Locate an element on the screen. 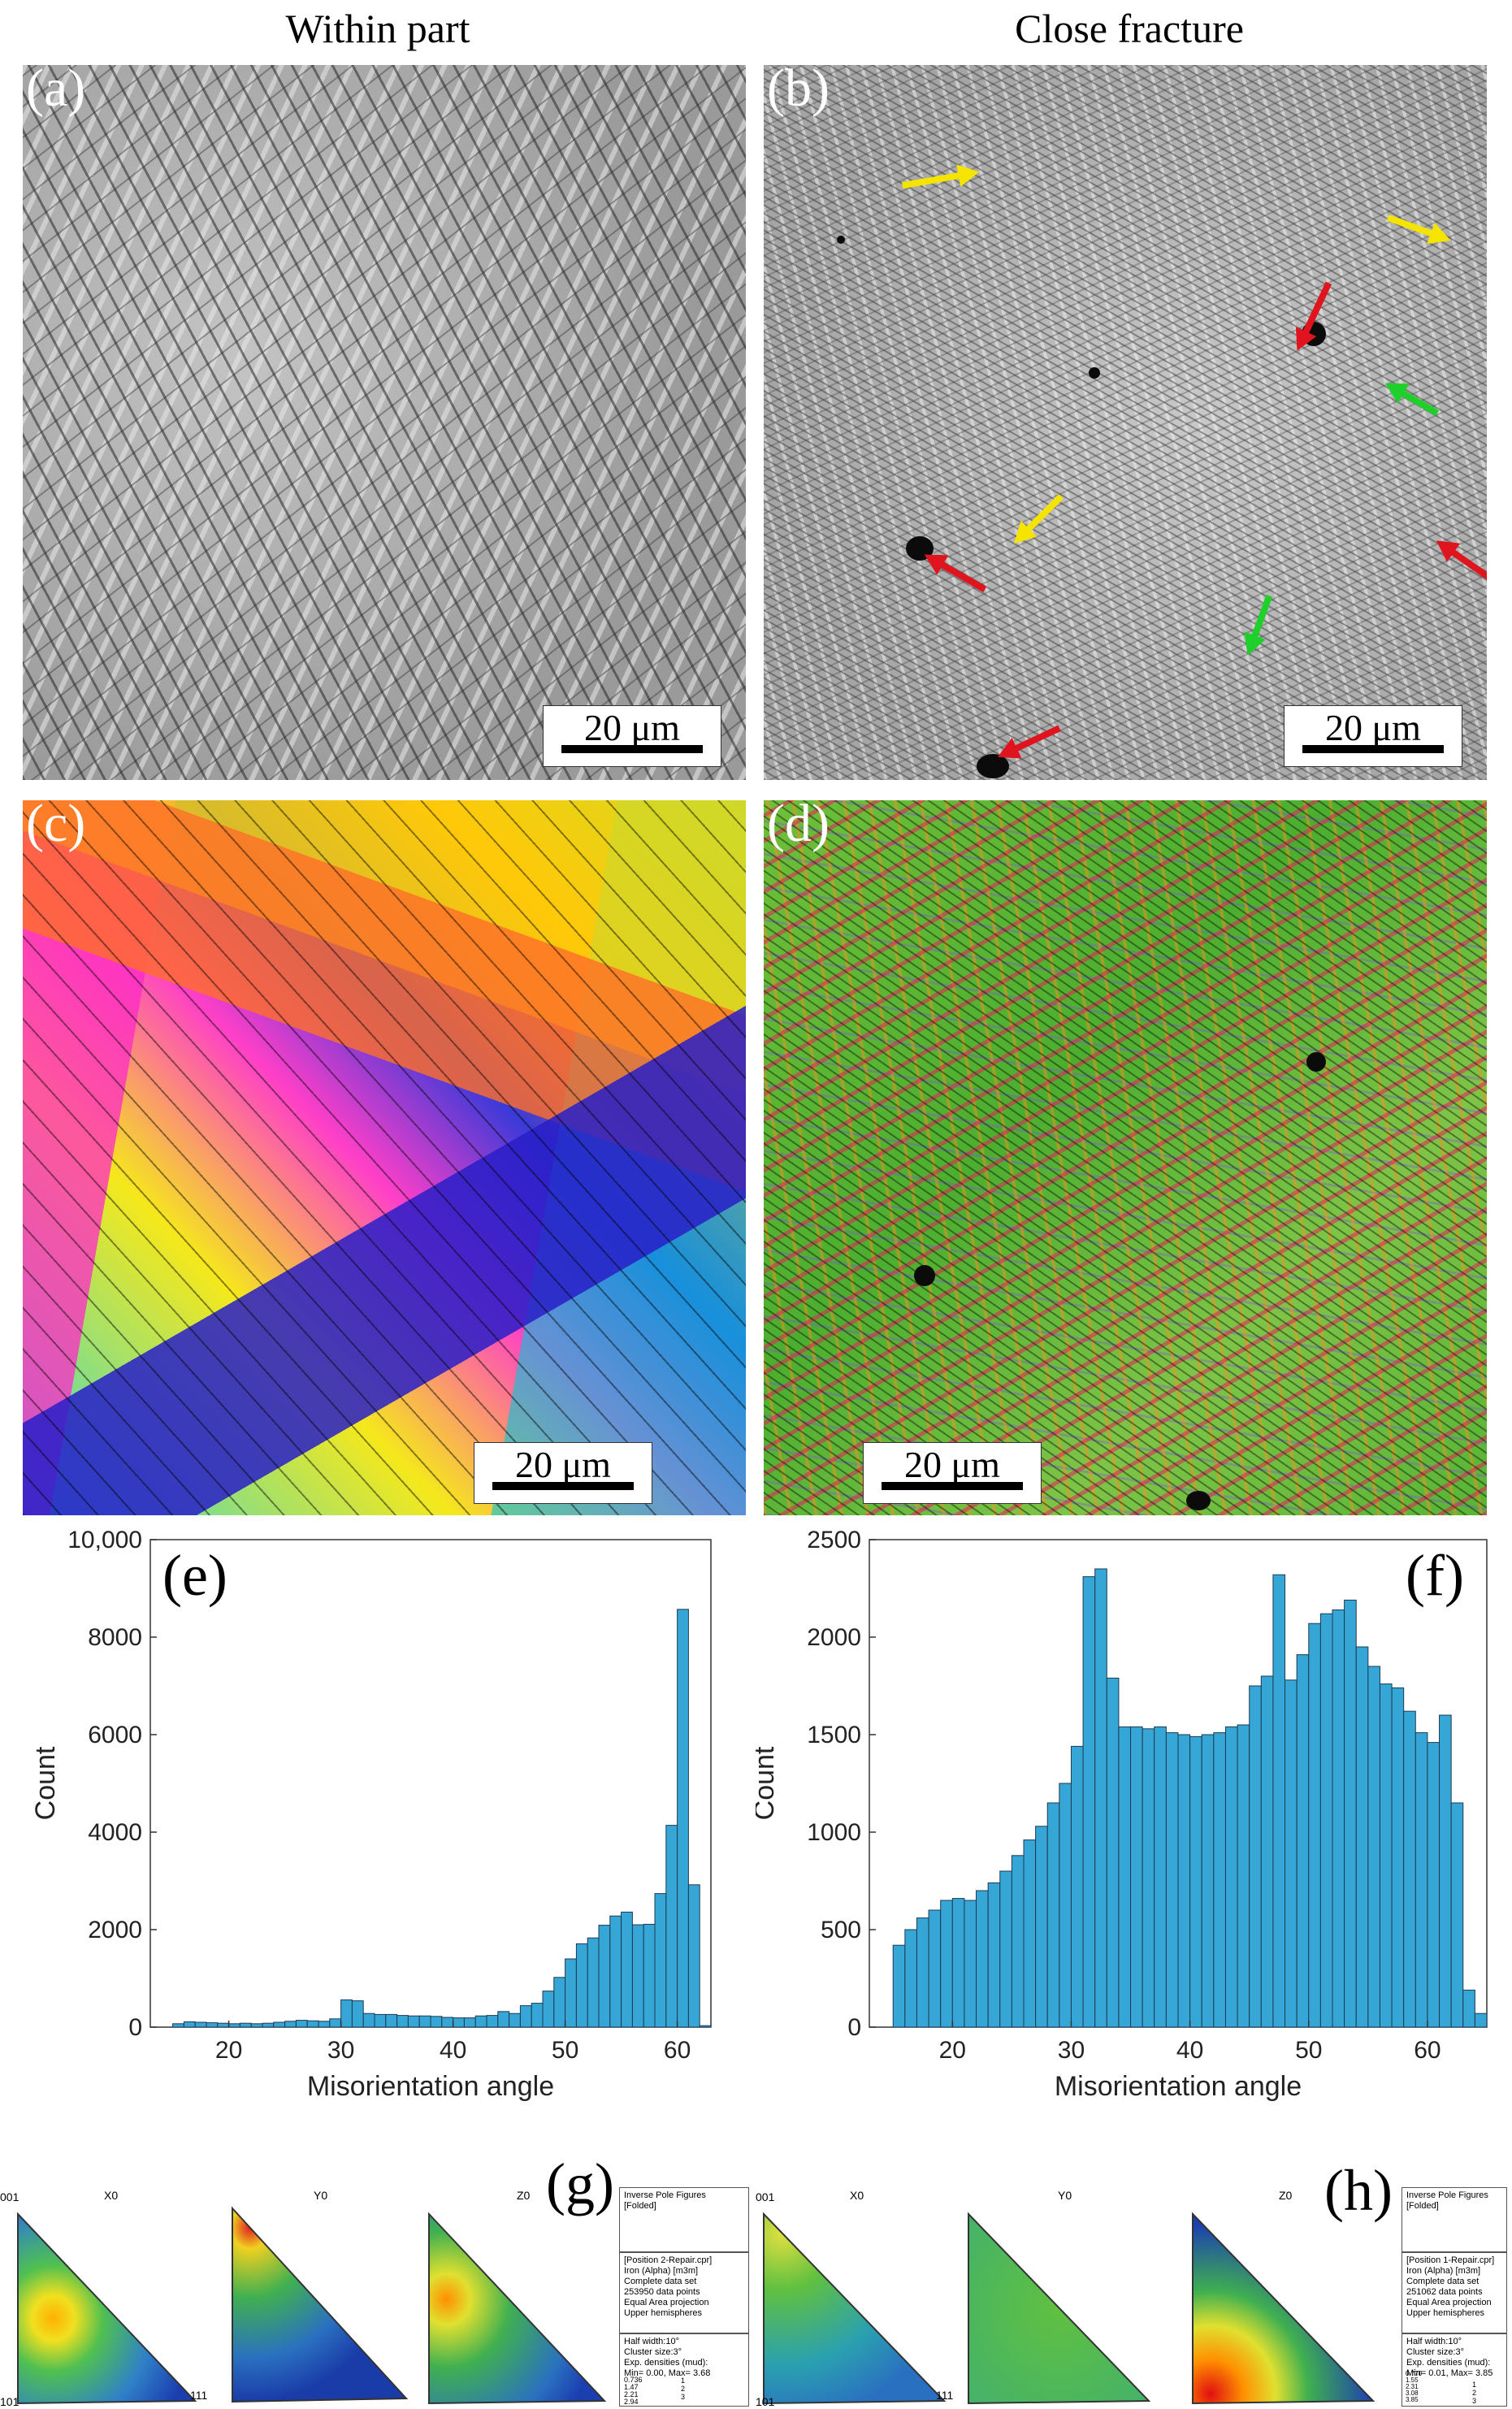 Image resolution: width=1512 pixels, height=2409 pixels. sem-image-within-part: (a) 20 μm is located at coordinates (384, 423).